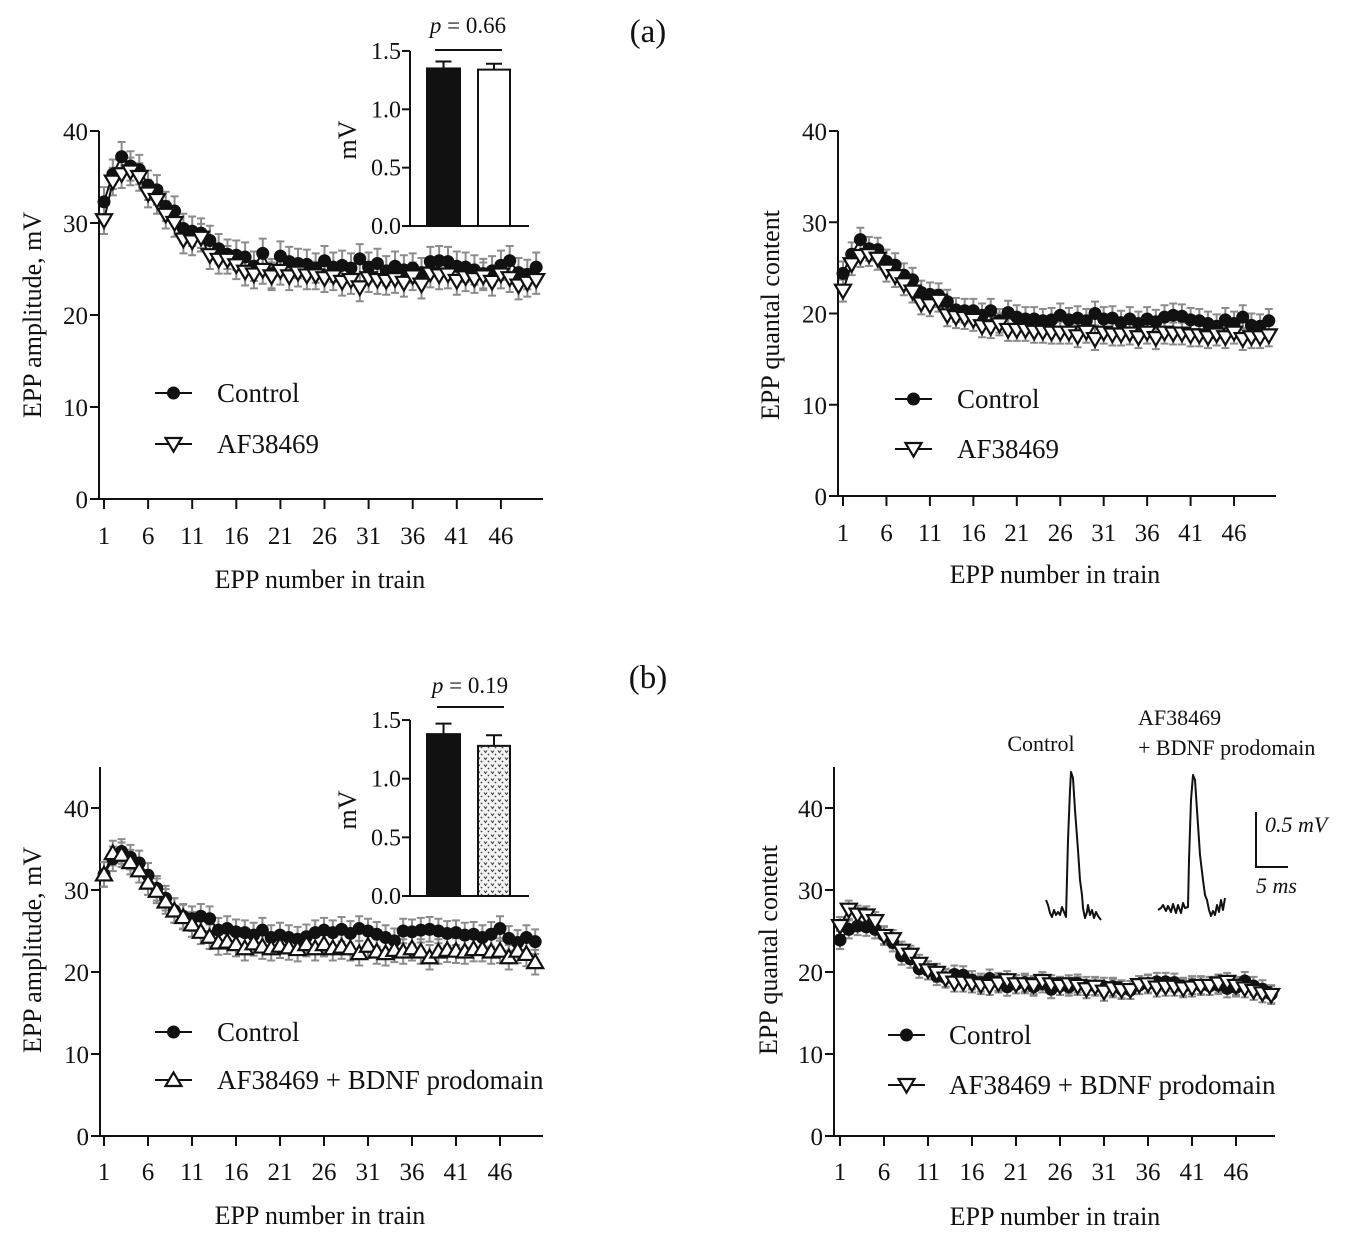  I want to click on epp-trace-treated, so click(1191, 845).